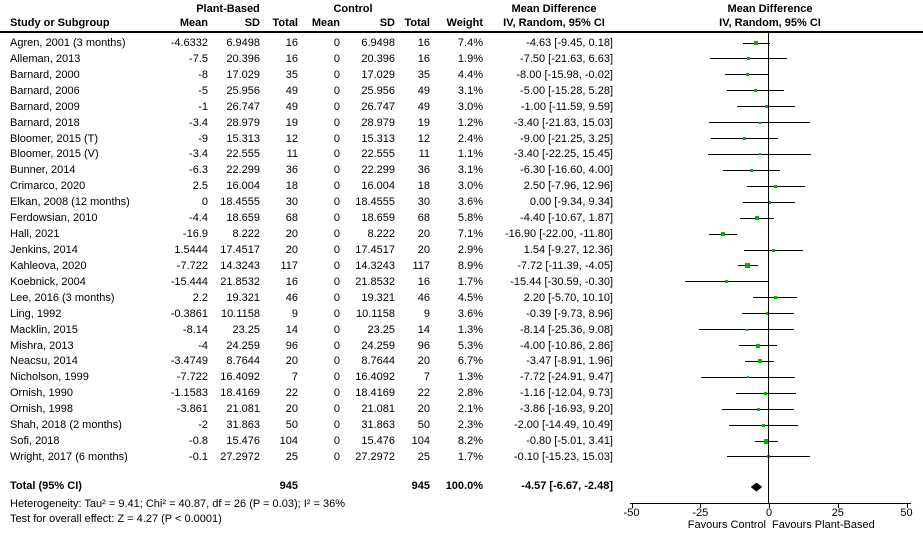  Describe the element at coordinates (423, 138) in the screenshot. I see `control-total: 12` at that location.